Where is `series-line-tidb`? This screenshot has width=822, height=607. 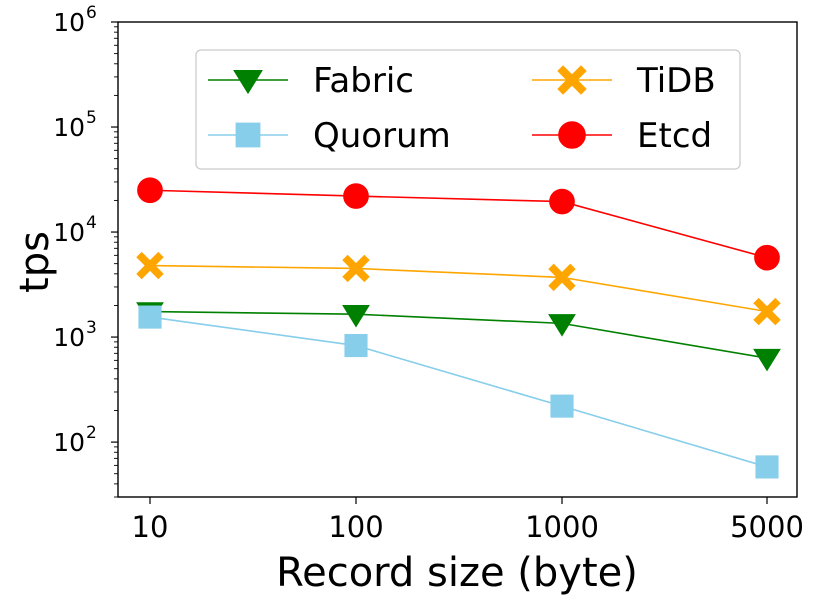
series-line-tidb is located at coordinates (458, 288).